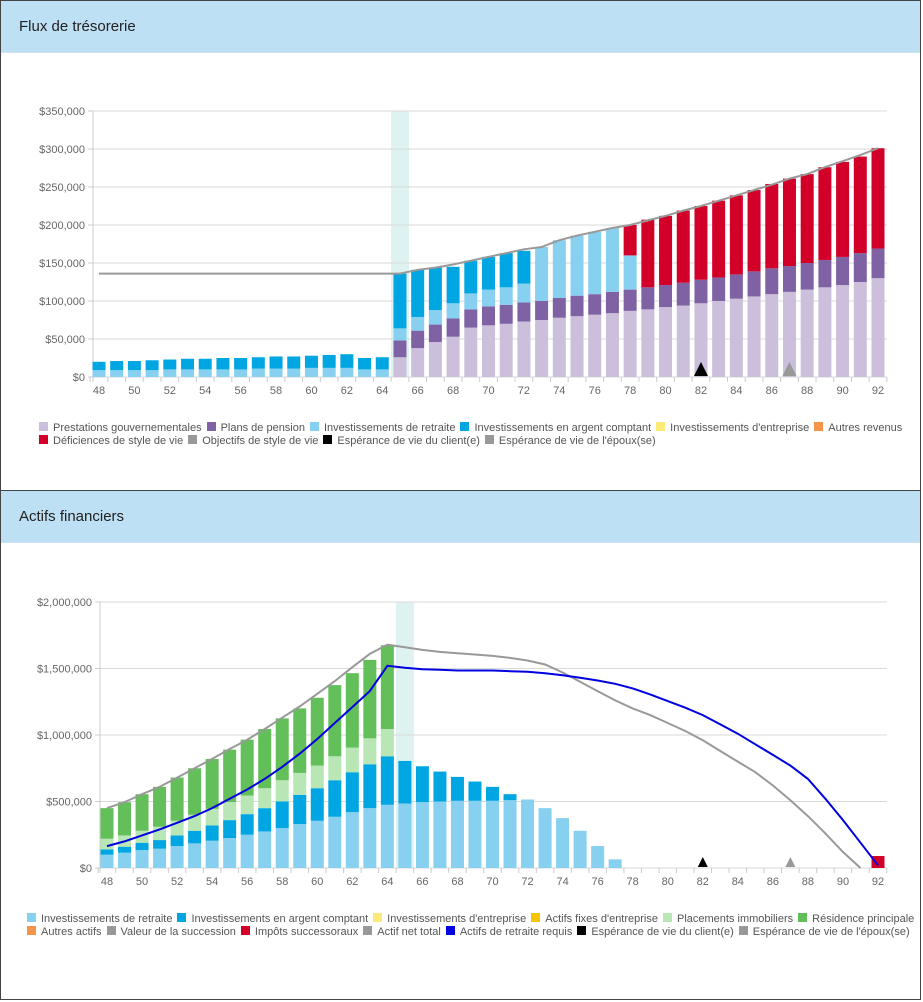 This screenshot has height=1002, width=923. Describe the element at coordinates (807, 218) in the screenshot. I see `bar-deficiences-de-style-de-vie` at that location.